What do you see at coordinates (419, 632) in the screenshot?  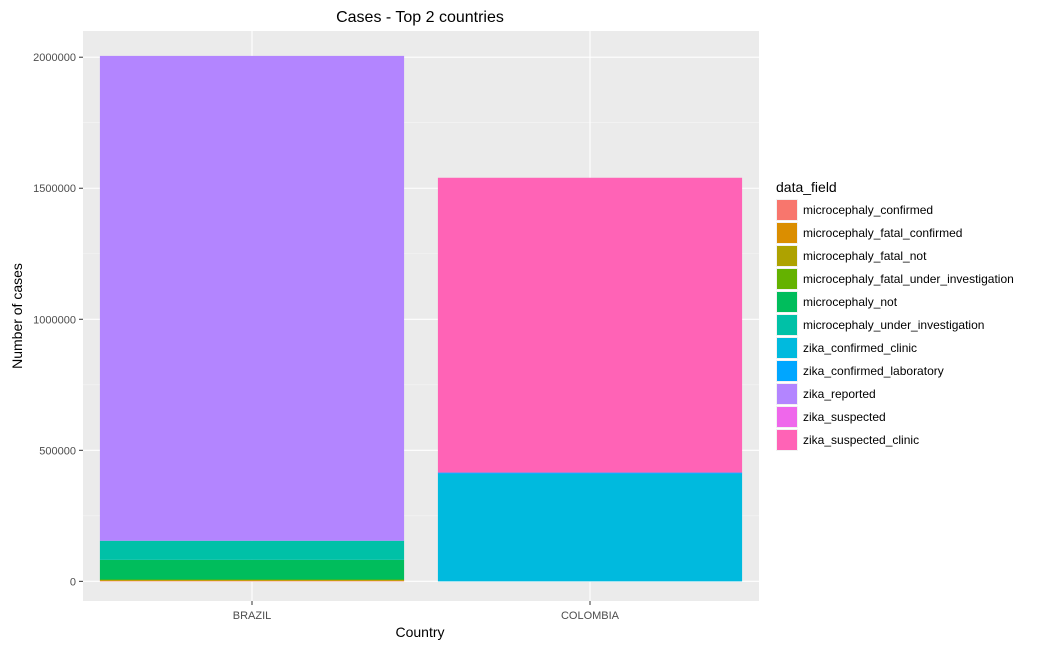 I see `x-axis-title: Country` at bounding box center [419, 632].